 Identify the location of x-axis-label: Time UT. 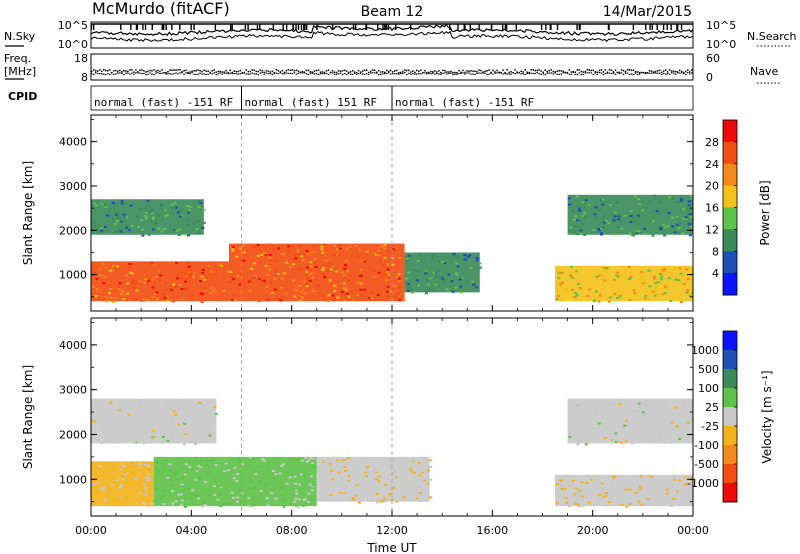
(391, 547).